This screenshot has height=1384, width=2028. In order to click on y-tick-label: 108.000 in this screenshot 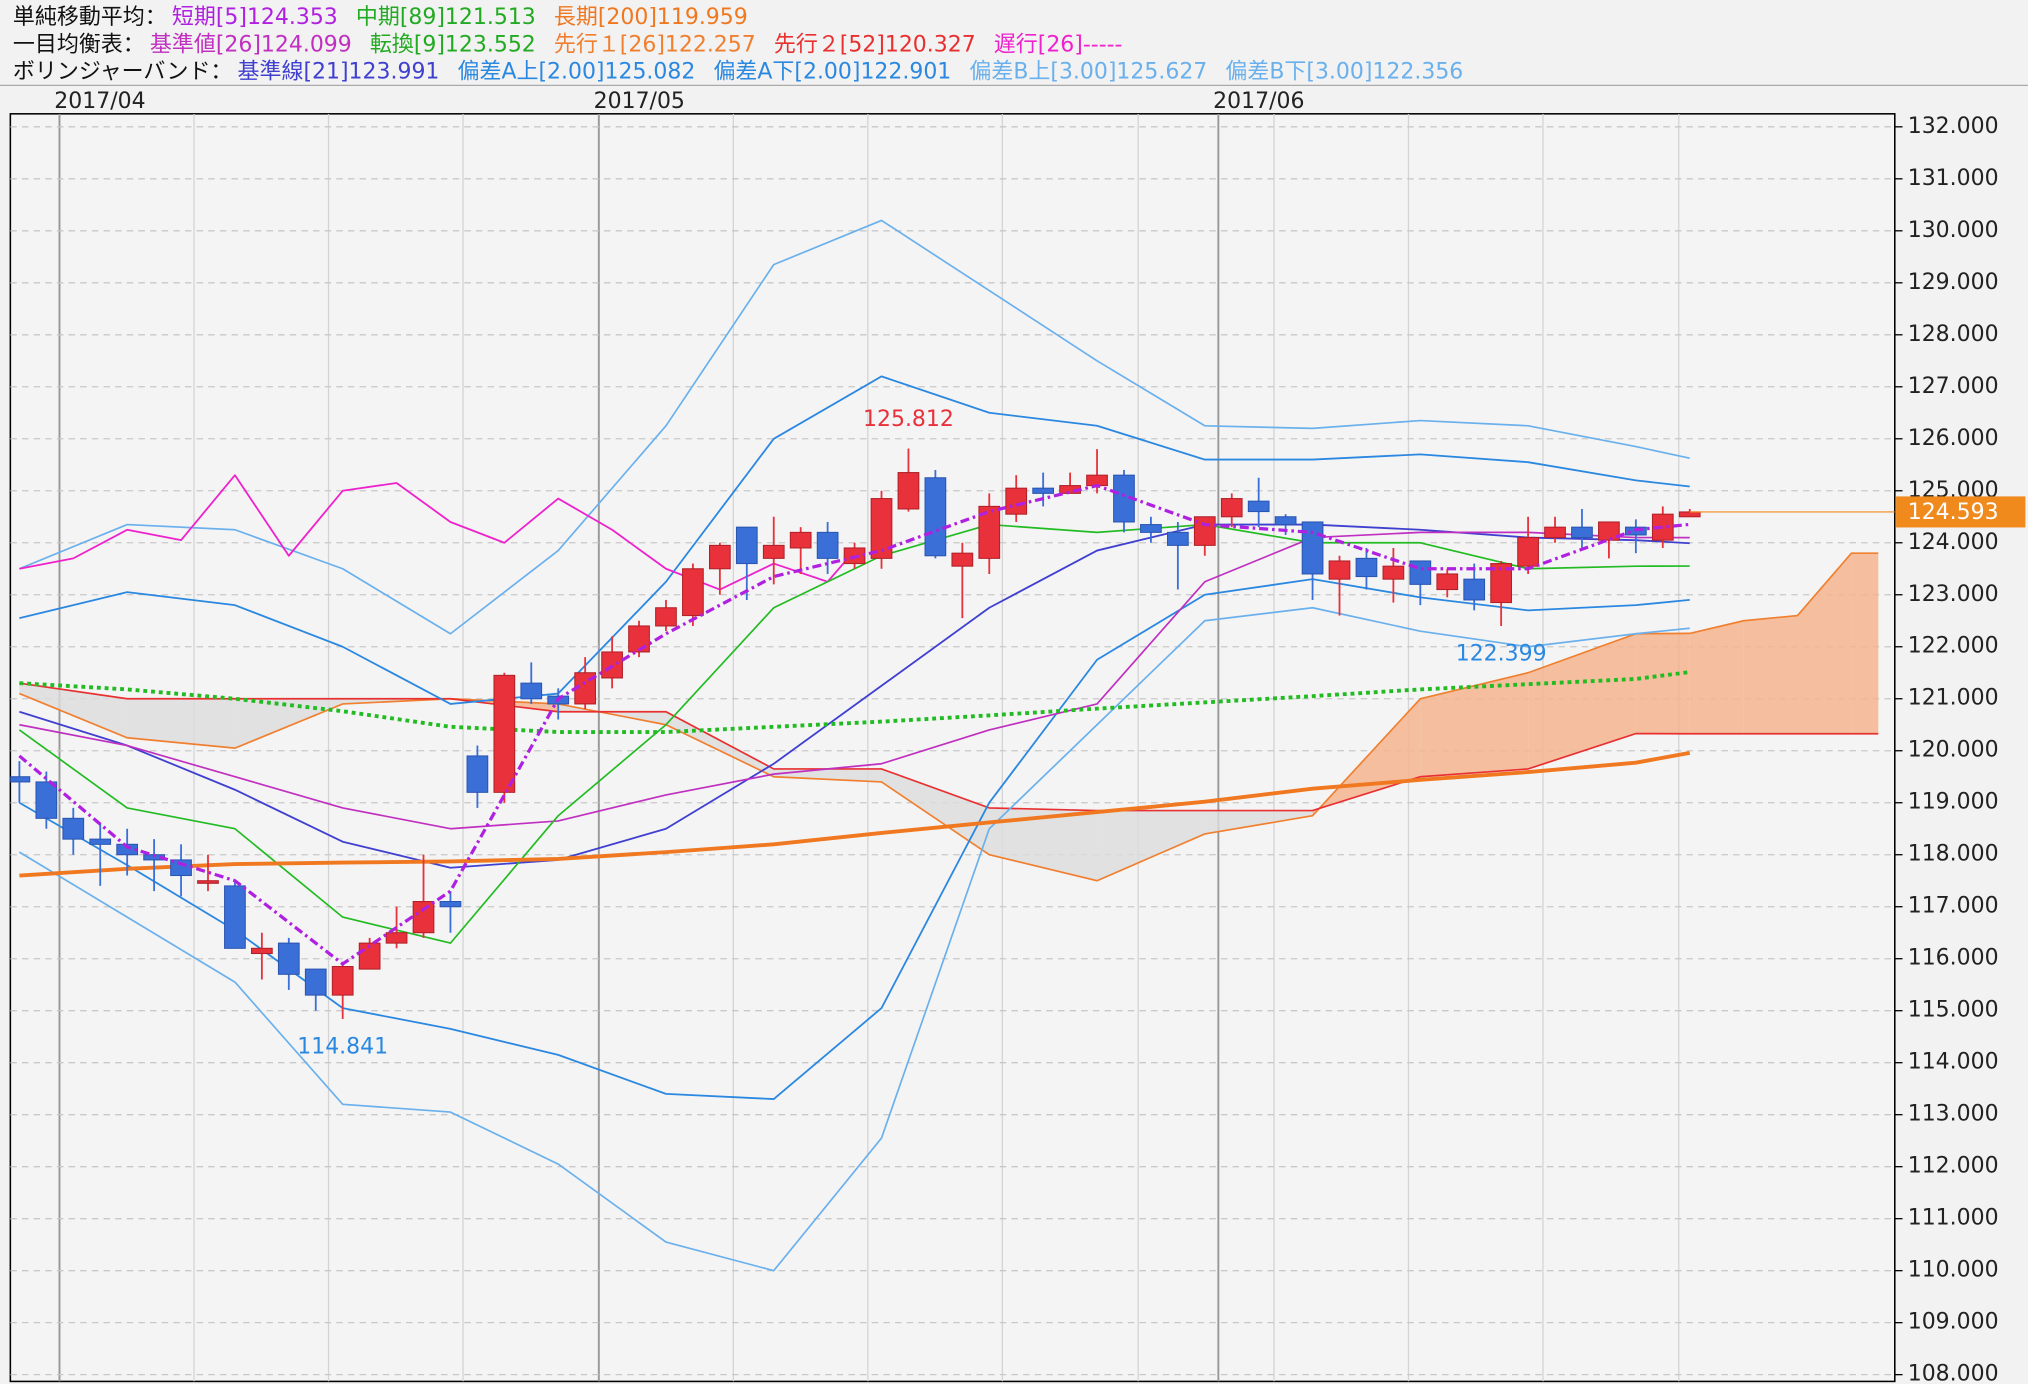, I will do `click(1953, 1373)`.